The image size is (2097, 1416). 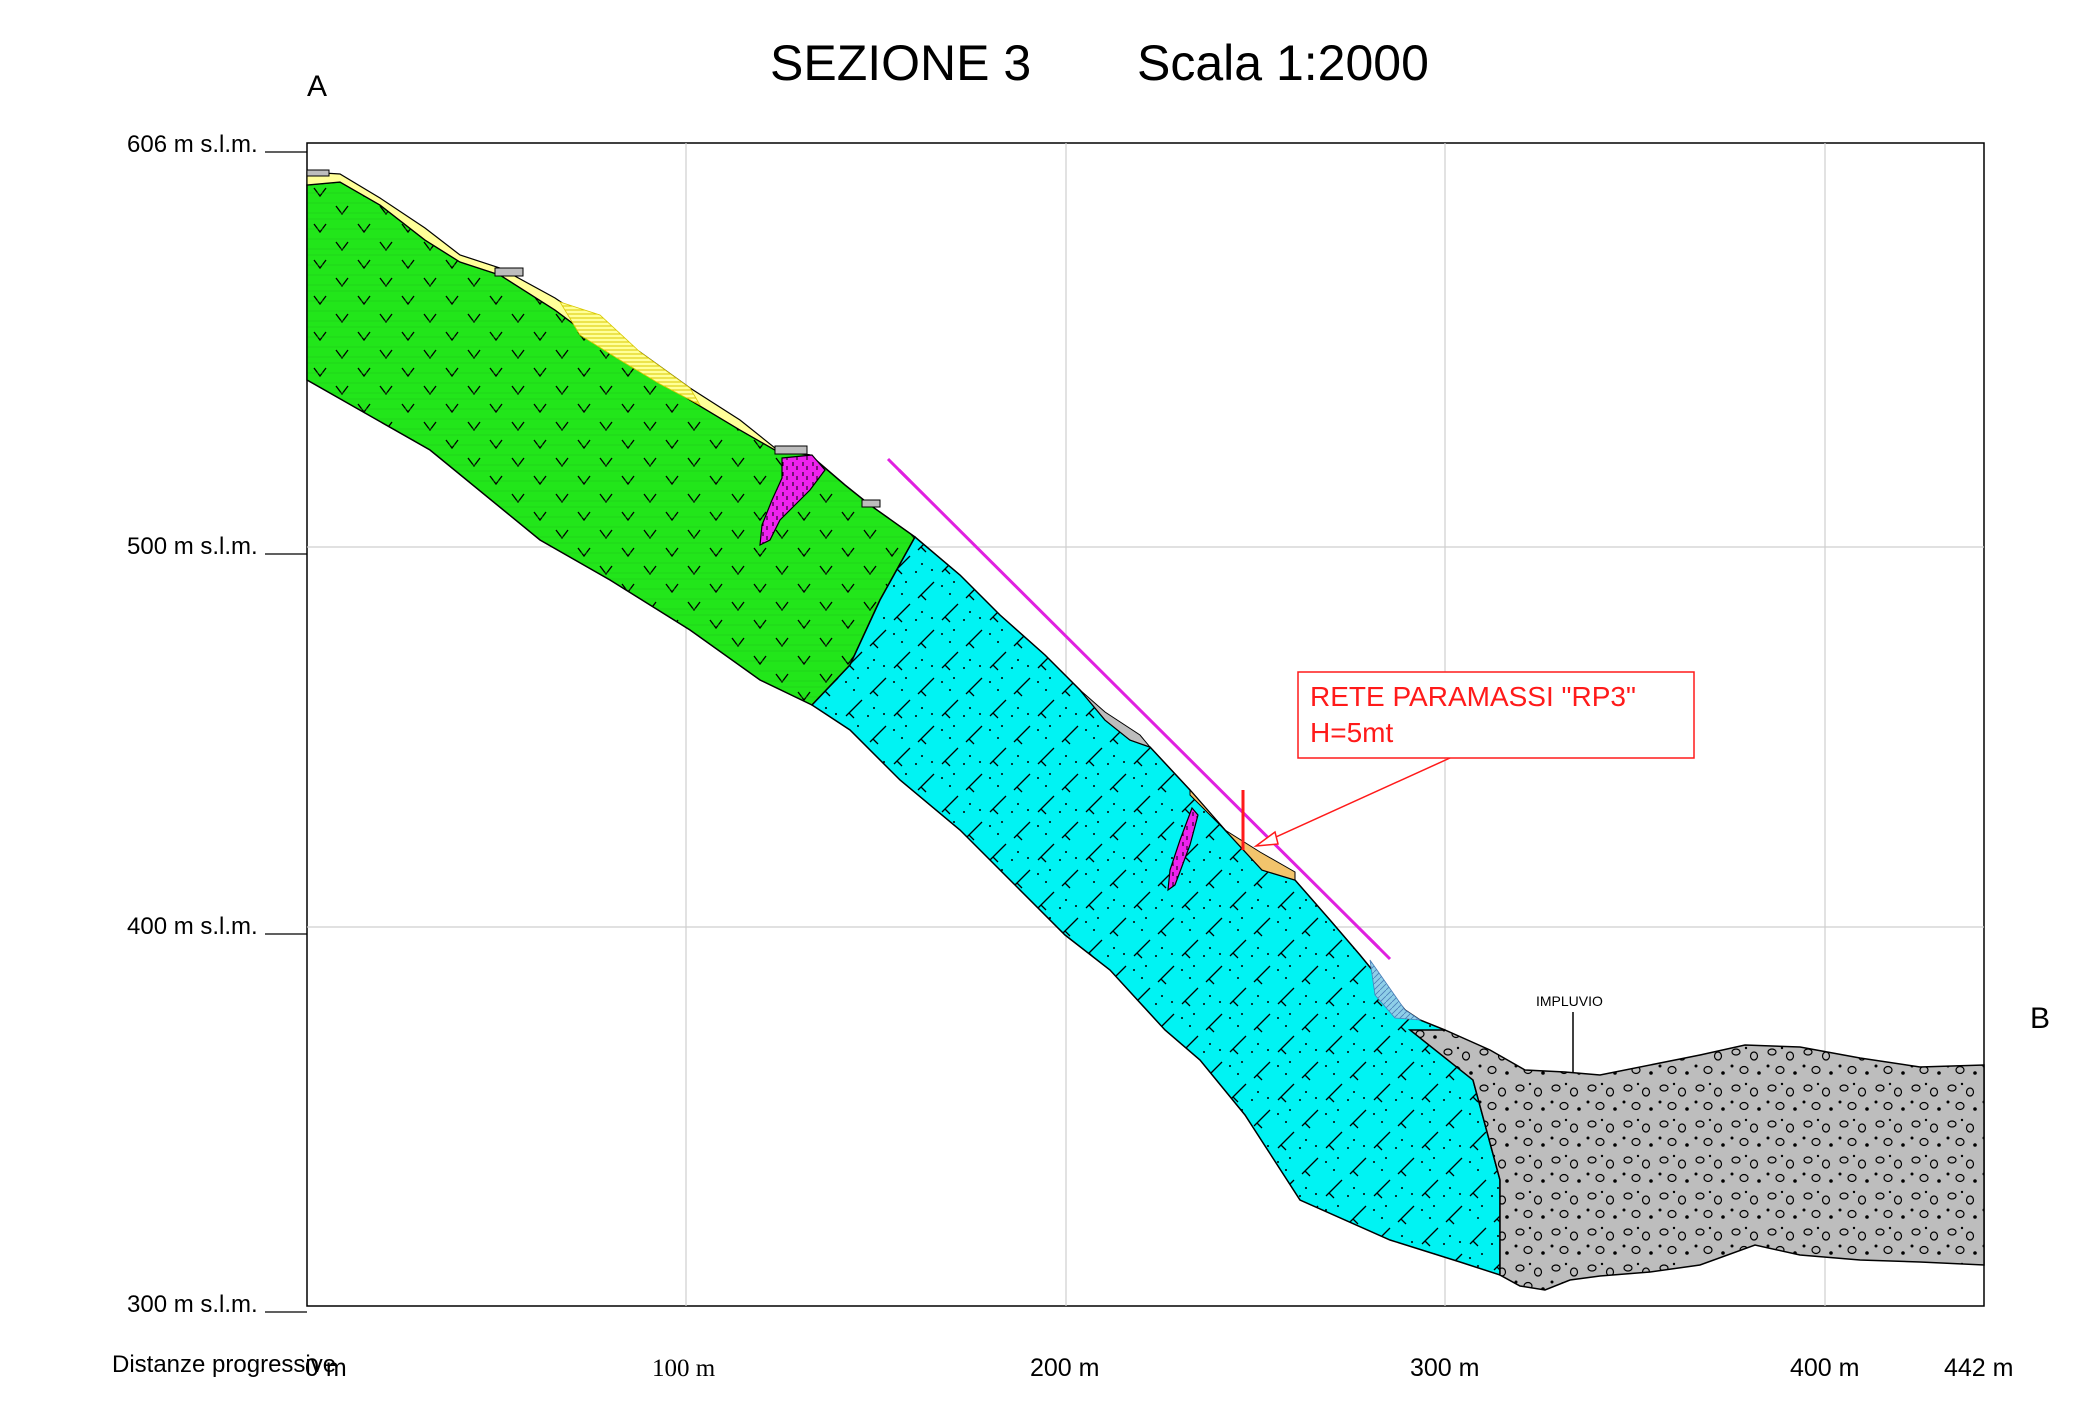 I want to click on distance-label-100: 100 m, so click(x=684, y=1368).